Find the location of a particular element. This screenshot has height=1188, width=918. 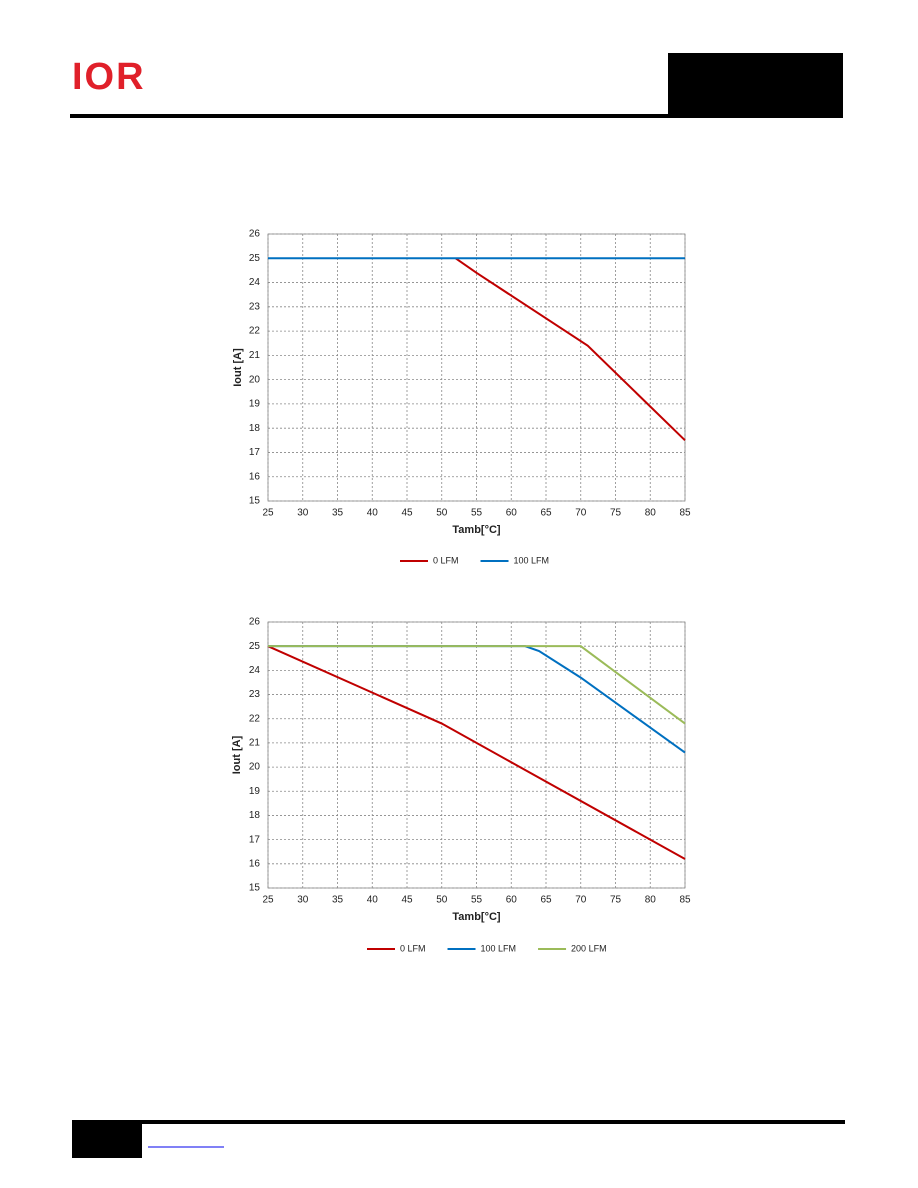

header-rule is located at coordinates (456, 116).